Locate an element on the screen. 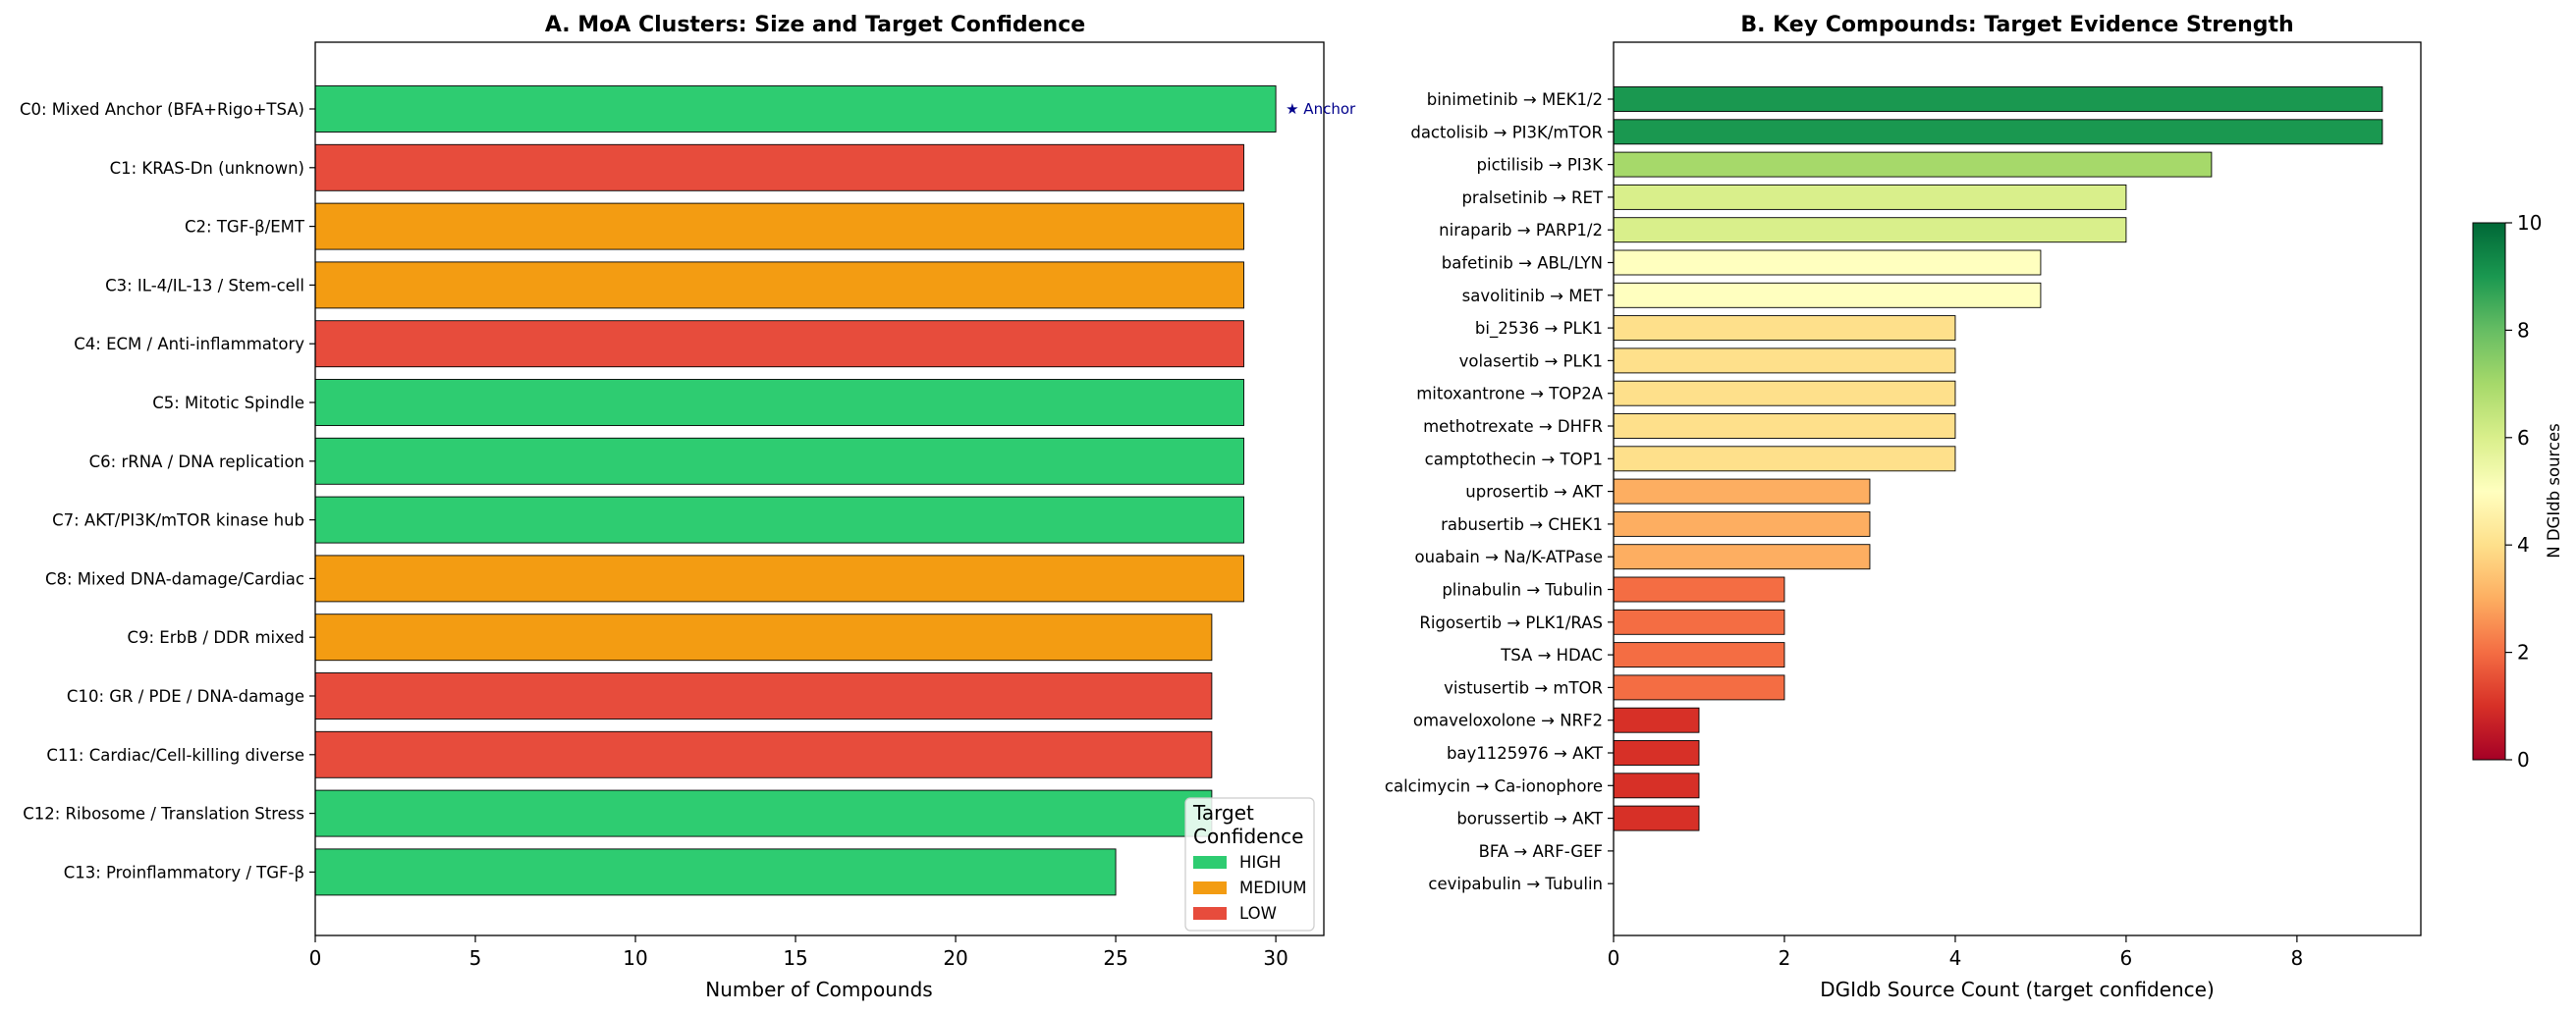  compound-label: plinabulin → Tubulin is located at coordinates (1522, 591).